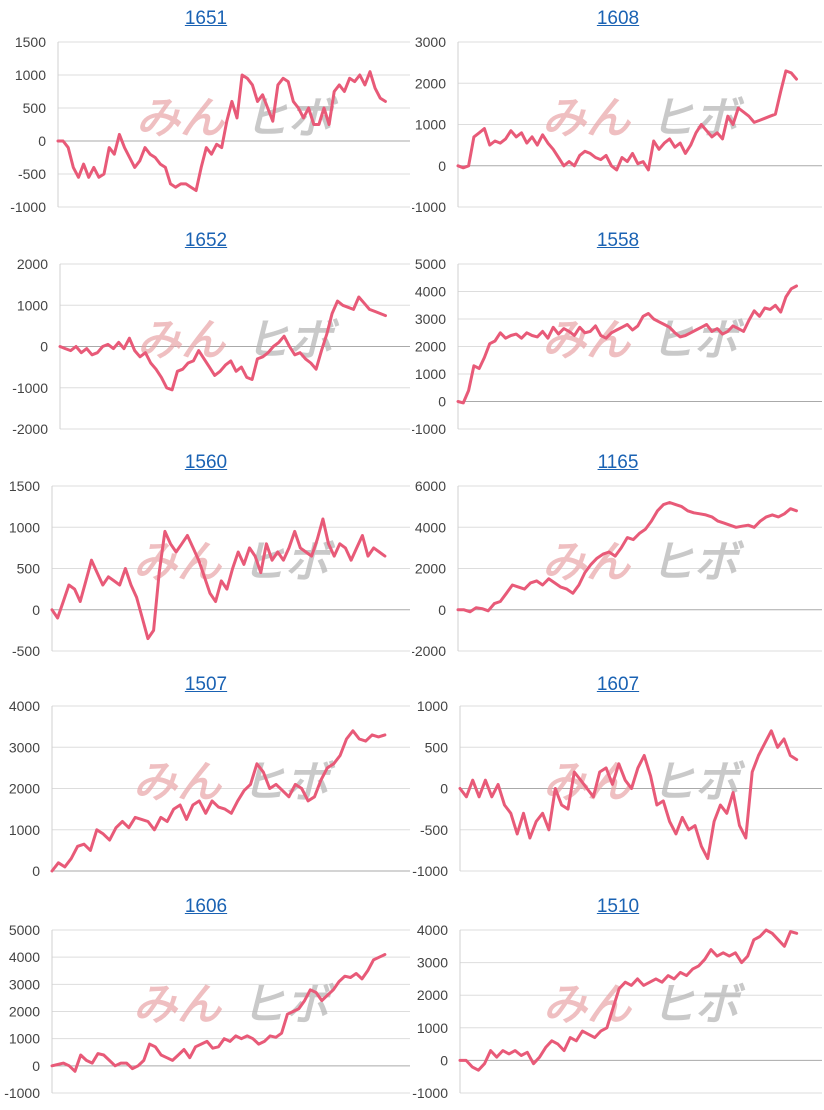 The image size is (824, 1110). Describe the element at coordinates (618, 18) in the screenshot. I see `chart-title-link: 1608` at that location.